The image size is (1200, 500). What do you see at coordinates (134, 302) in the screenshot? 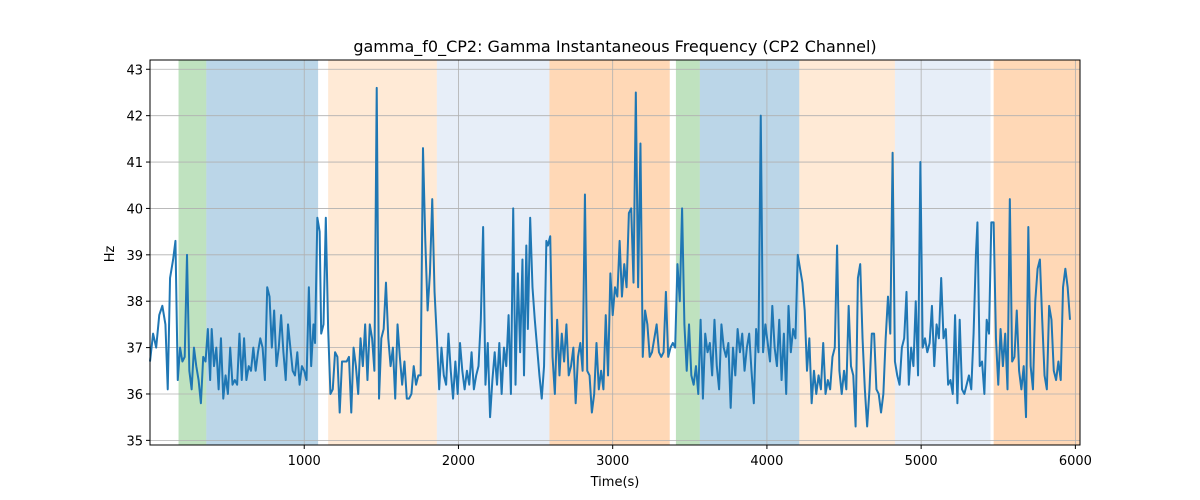
I see `y-tick-label: 38` at bounding box center [134, 302].